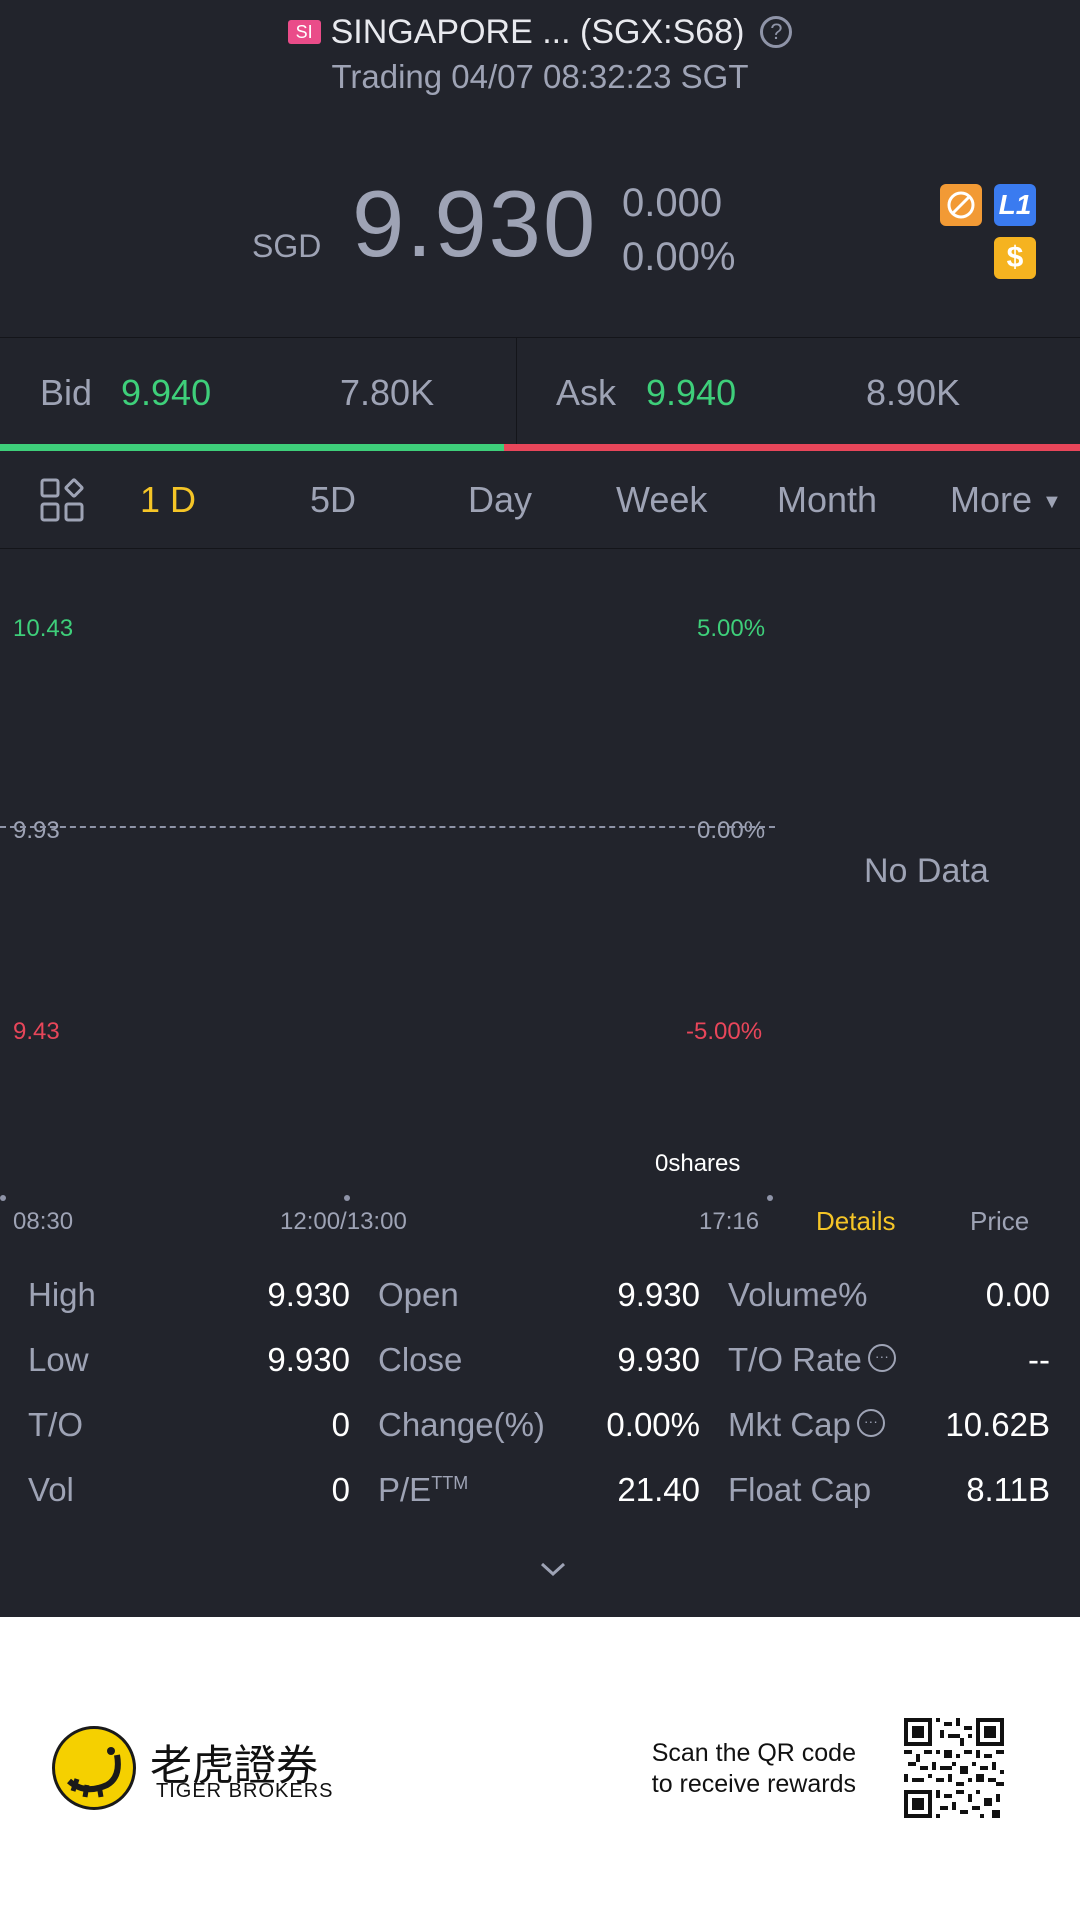 The width and height of the screenshot is (1080, 1920). What do you see at coordinates (753, 1753) in the screenshot?
I see `qr-prompt-line1: Scan the QR code` at bounding box center [753, 1753].